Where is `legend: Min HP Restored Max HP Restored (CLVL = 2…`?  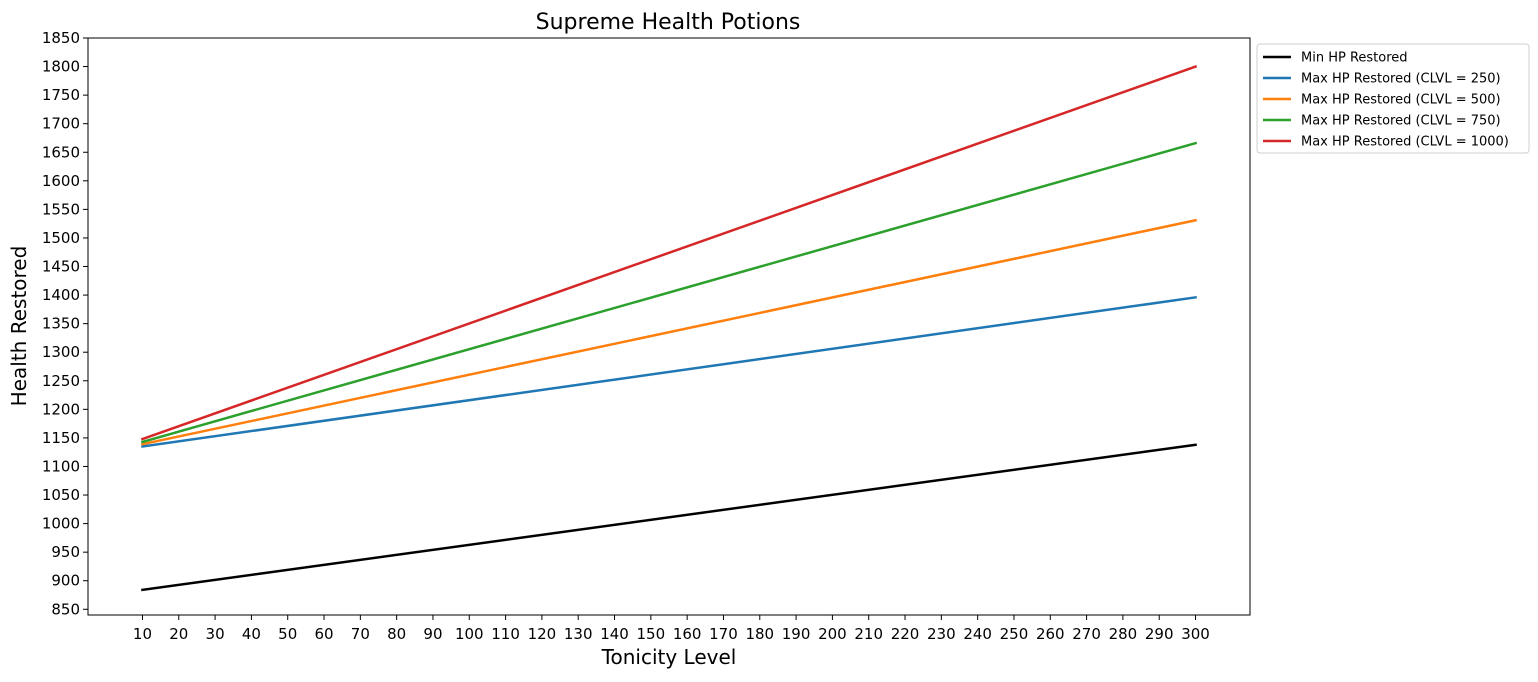
legend: Min HP Restored Max HP Restored (CLVL = 2… is located at coordinates (1393, 98).